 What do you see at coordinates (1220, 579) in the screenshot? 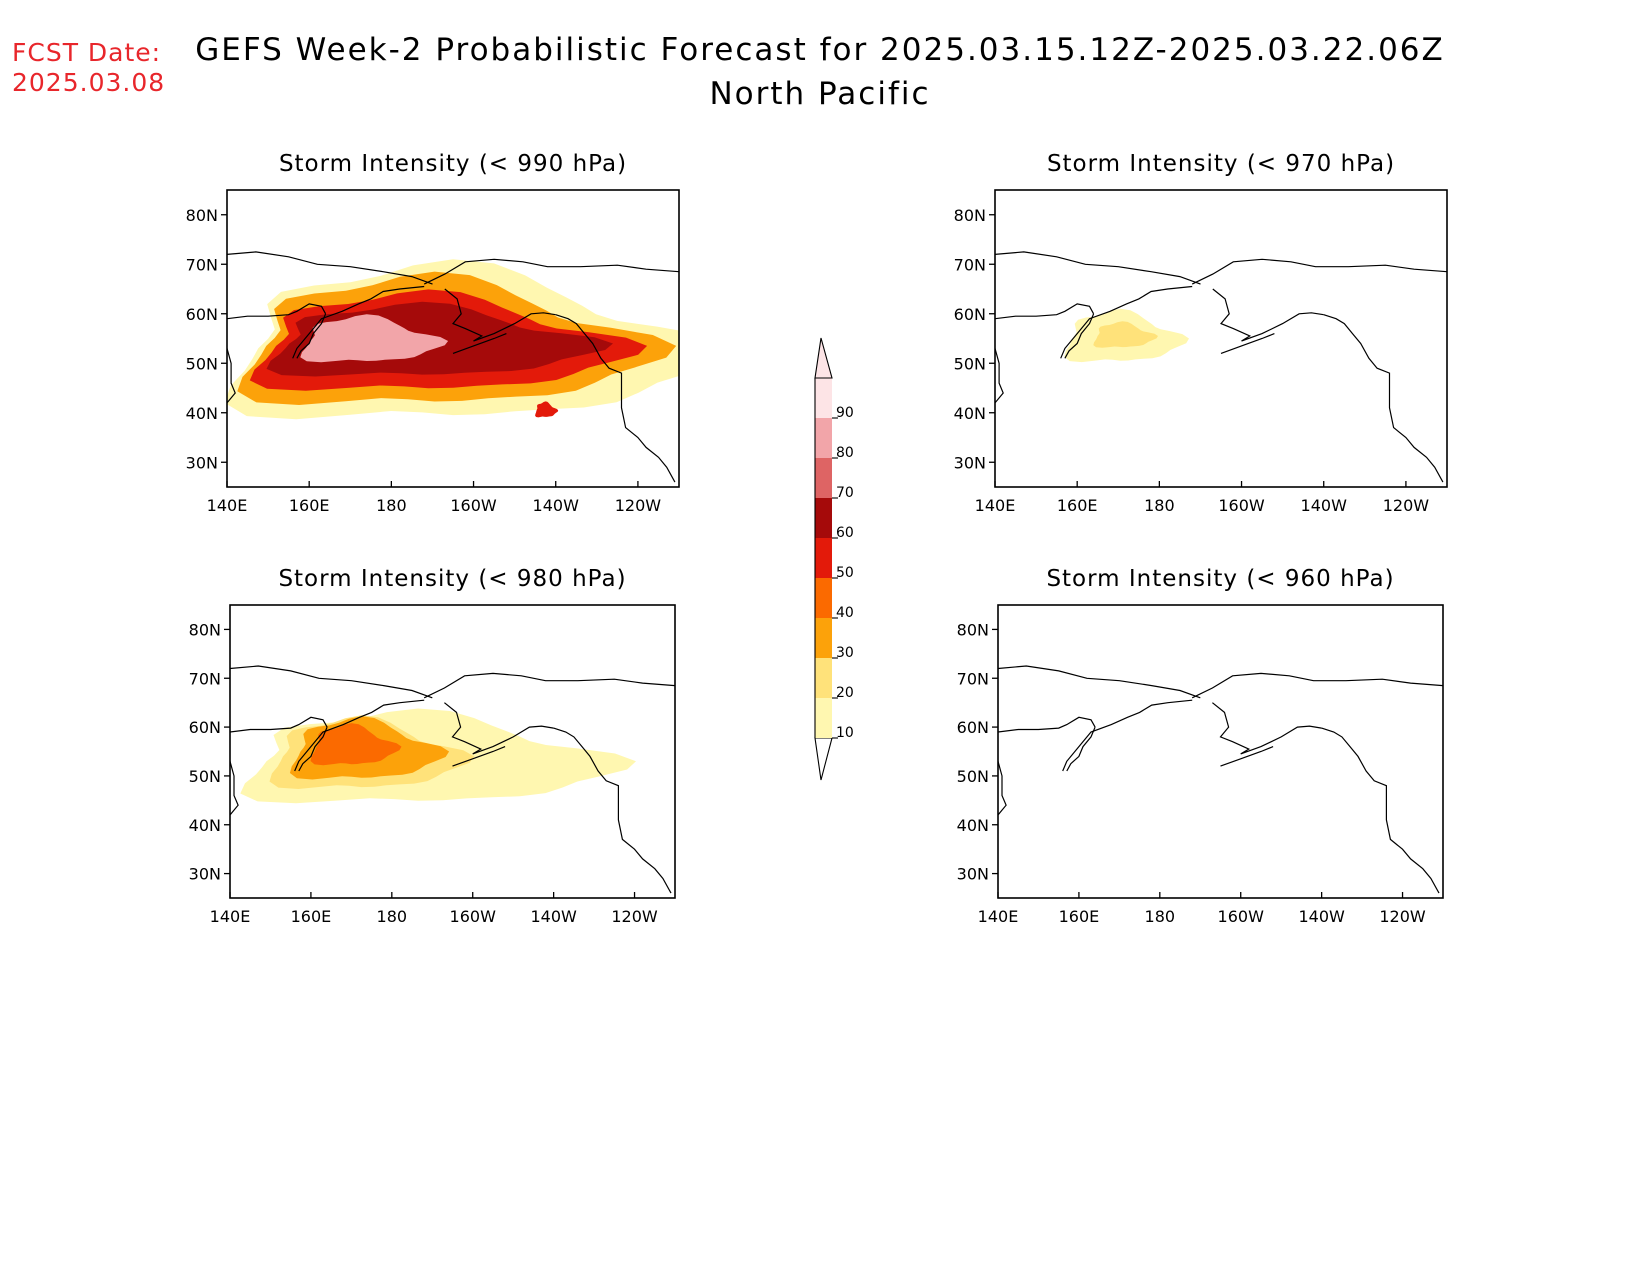
I see `panel-title: Storm Intensity (< 960 hPa)` at bounding box center [1220, 579].